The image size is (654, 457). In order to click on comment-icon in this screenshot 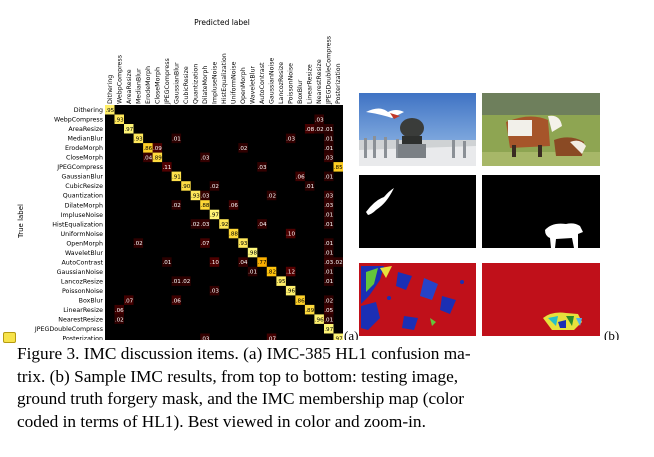, I will do `click(9, 337)`.